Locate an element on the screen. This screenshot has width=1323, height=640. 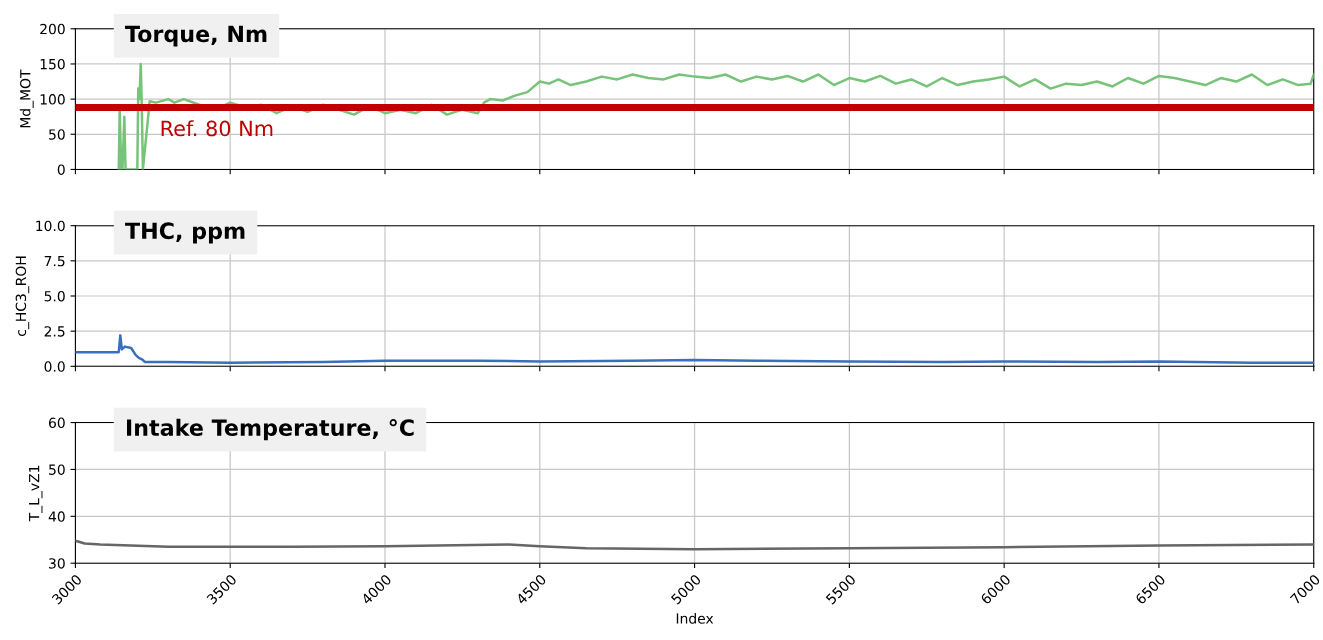
annotation: THC, ppm is located at coordinates (185, 233).